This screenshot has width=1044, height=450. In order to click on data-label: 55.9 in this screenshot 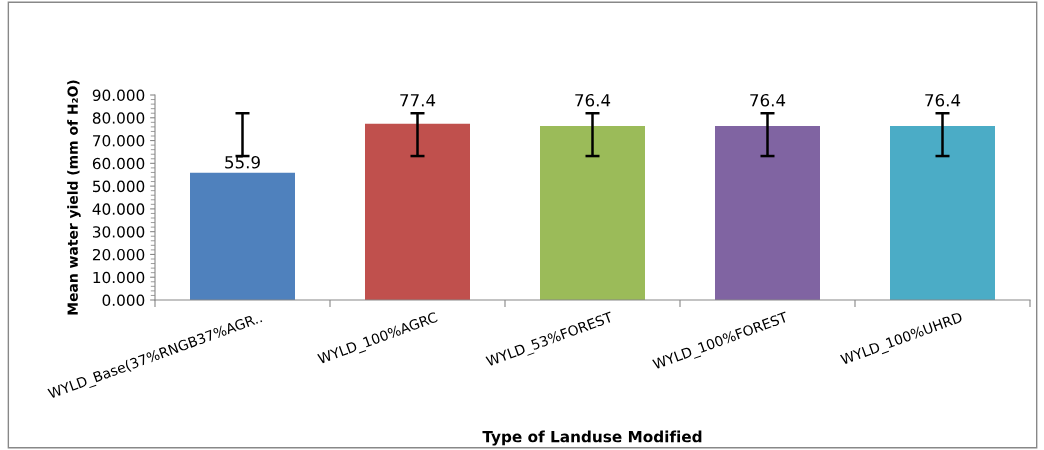, I will do `click(242, 162)`.